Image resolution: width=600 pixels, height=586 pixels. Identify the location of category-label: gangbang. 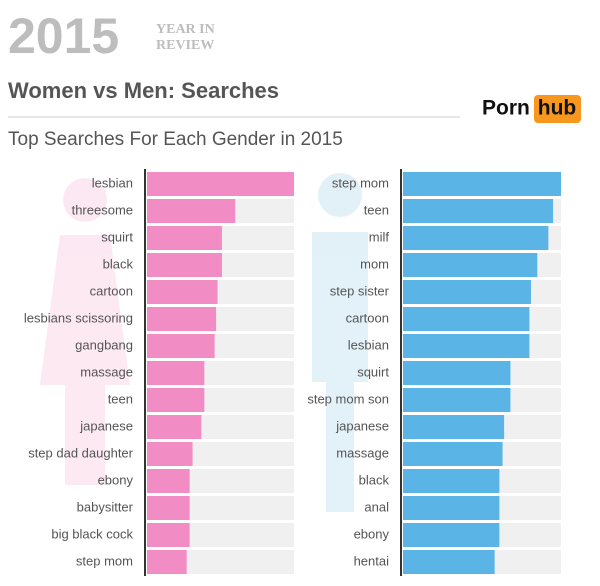
(104, 344).